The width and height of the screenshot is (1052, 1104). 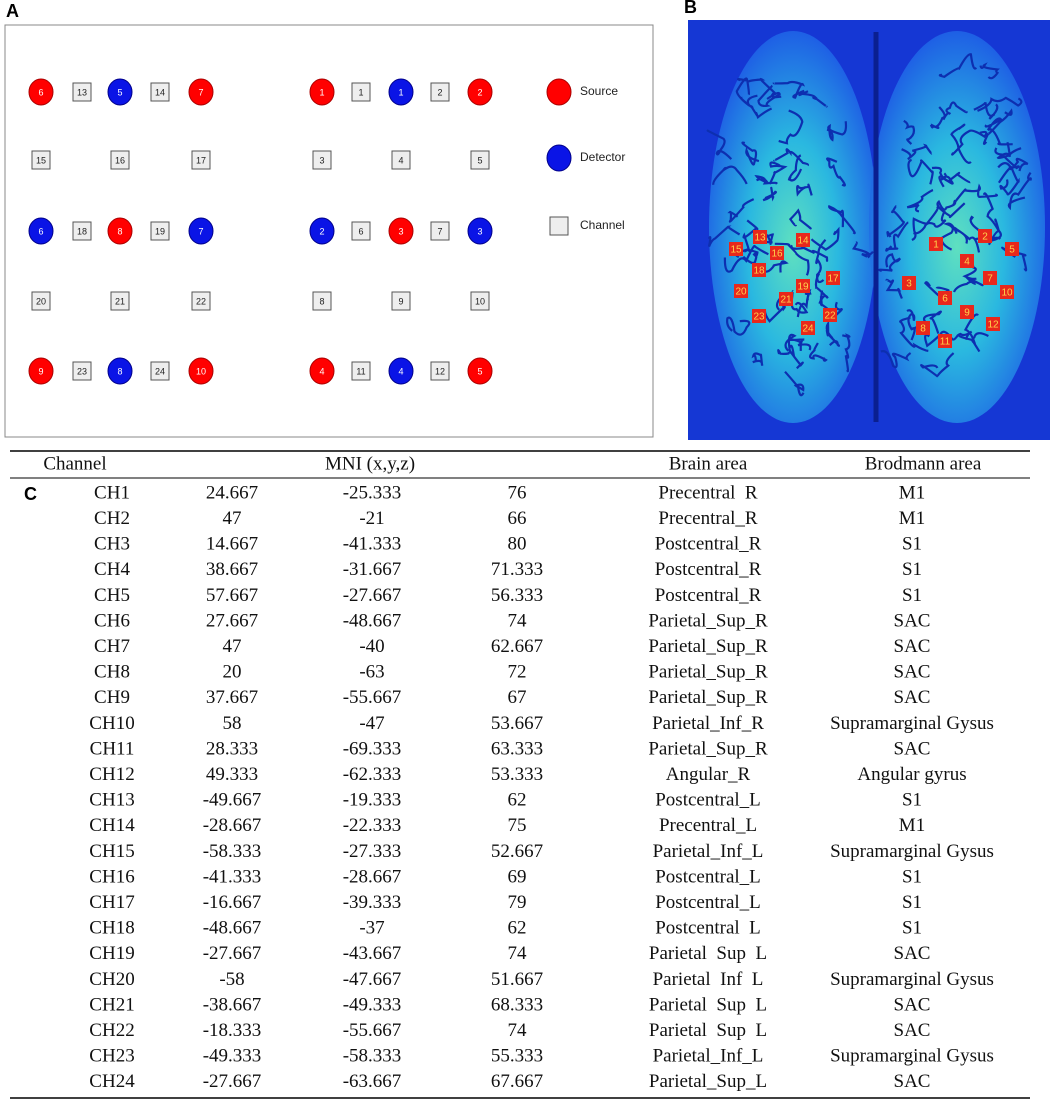 I want to click on brain-channel-label: 7, so click(x=990, y=279).